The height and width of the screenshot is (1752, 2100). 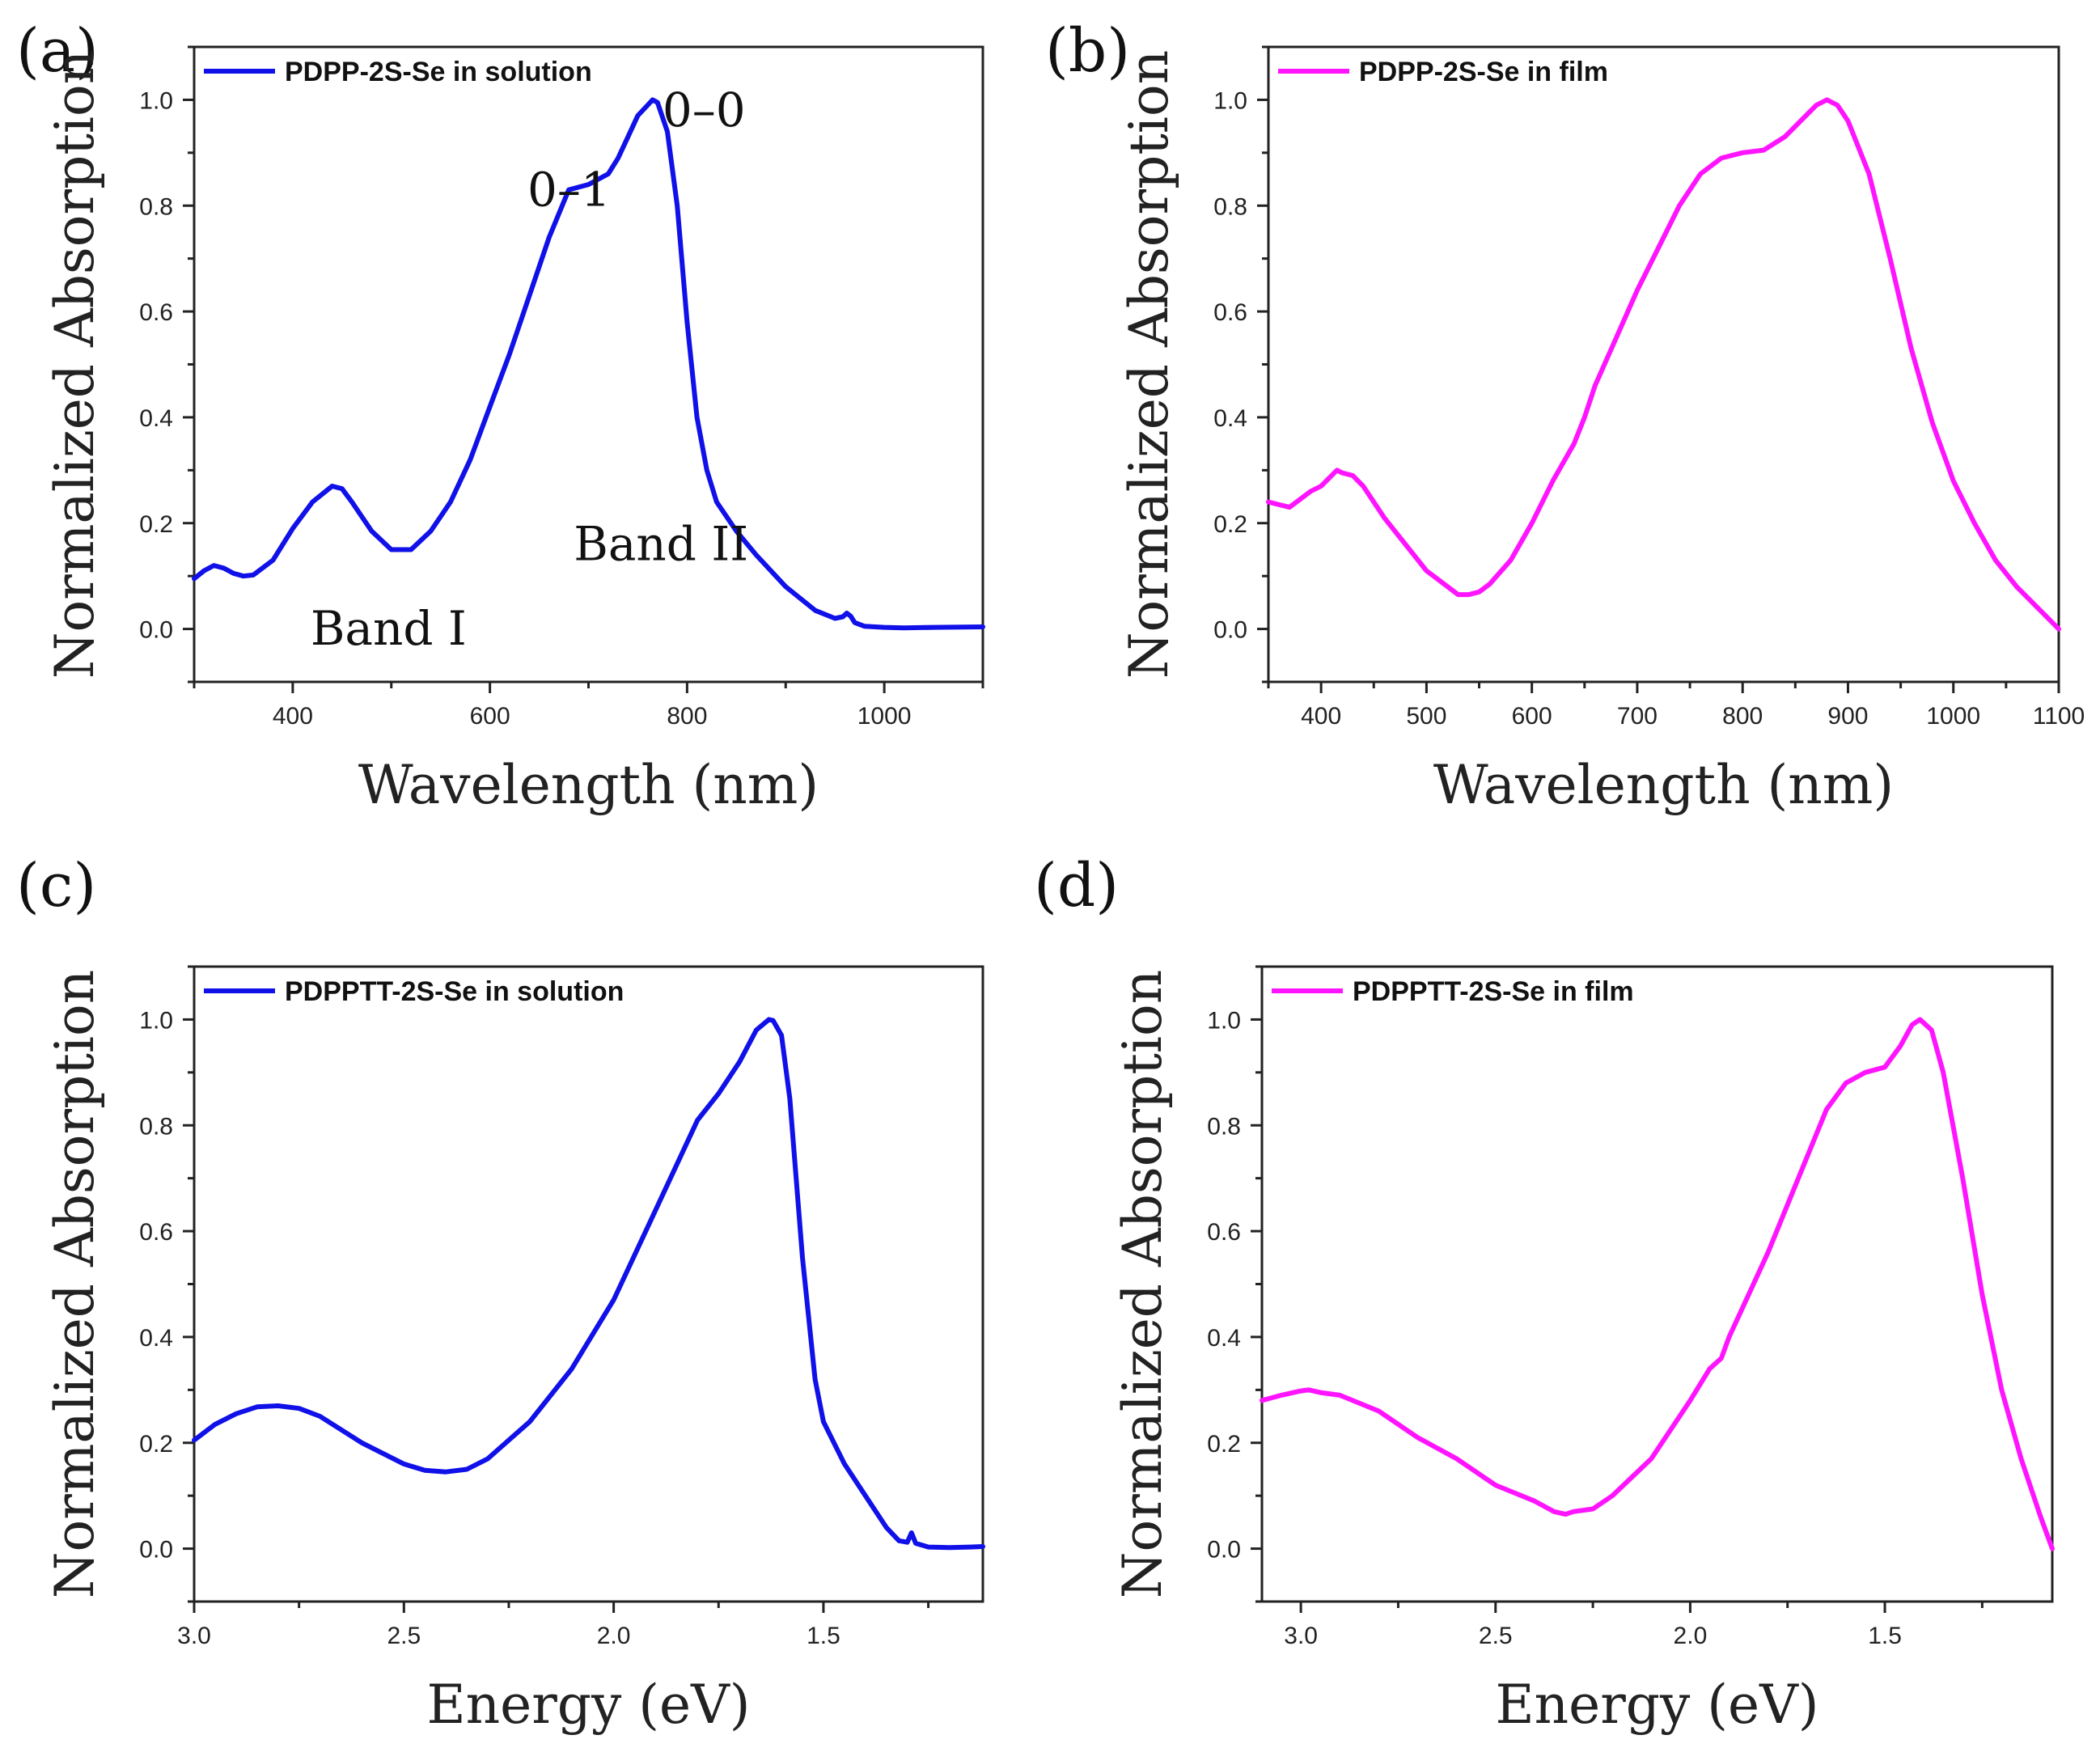 What do you see at coordinates (1848, 716) in the screenshot?
I see `x-tick-label: 900` at bounding box center [1848, 716].